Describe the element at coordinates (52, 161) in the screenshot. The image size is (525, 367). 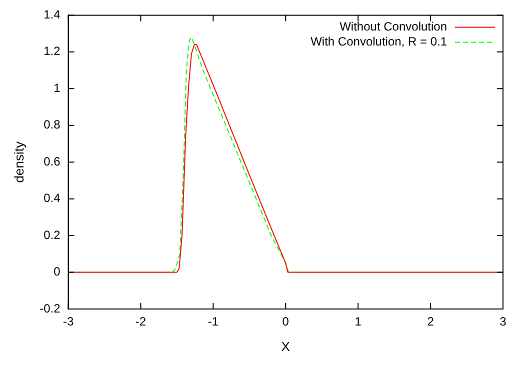
I see `y-tick-label: 0.6` at that location.